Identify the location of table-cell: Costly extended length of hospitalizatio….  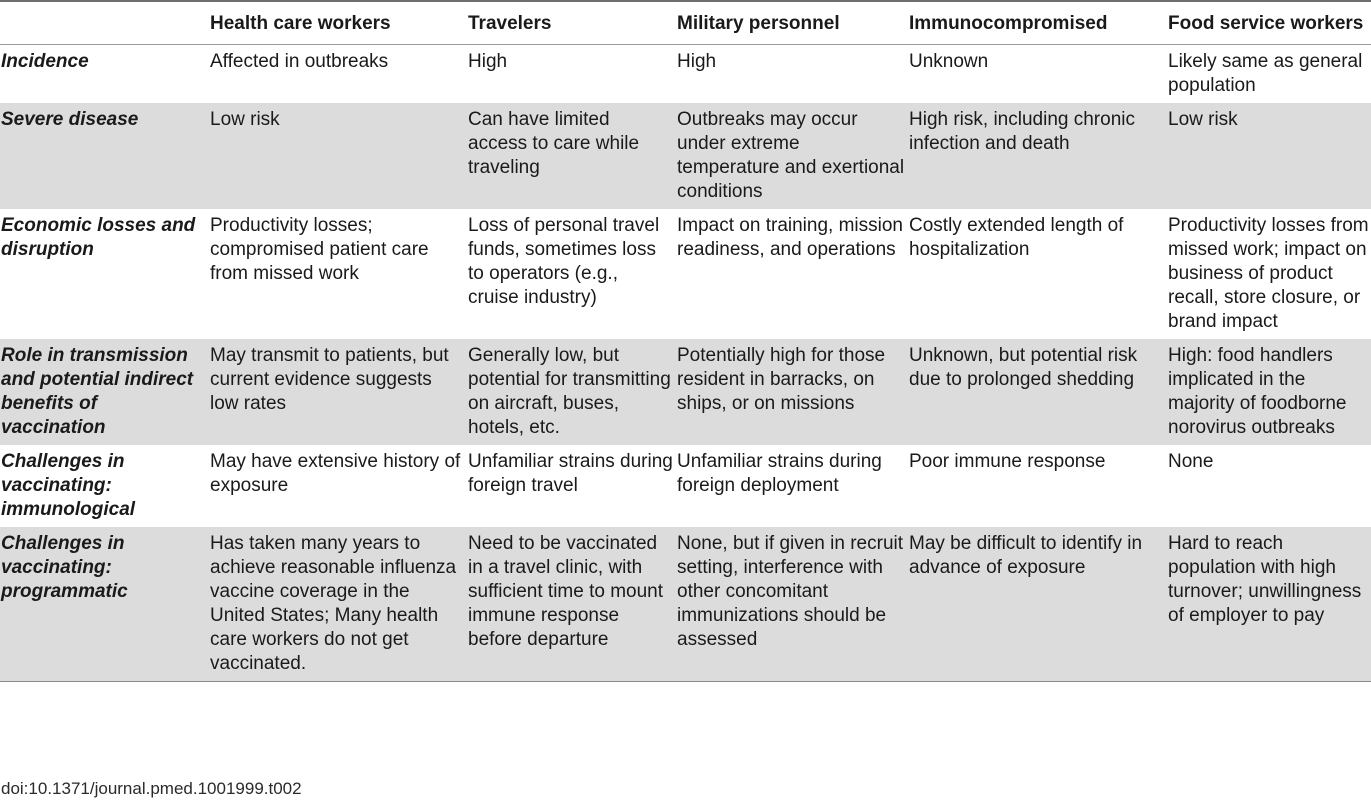
(1016, 237).